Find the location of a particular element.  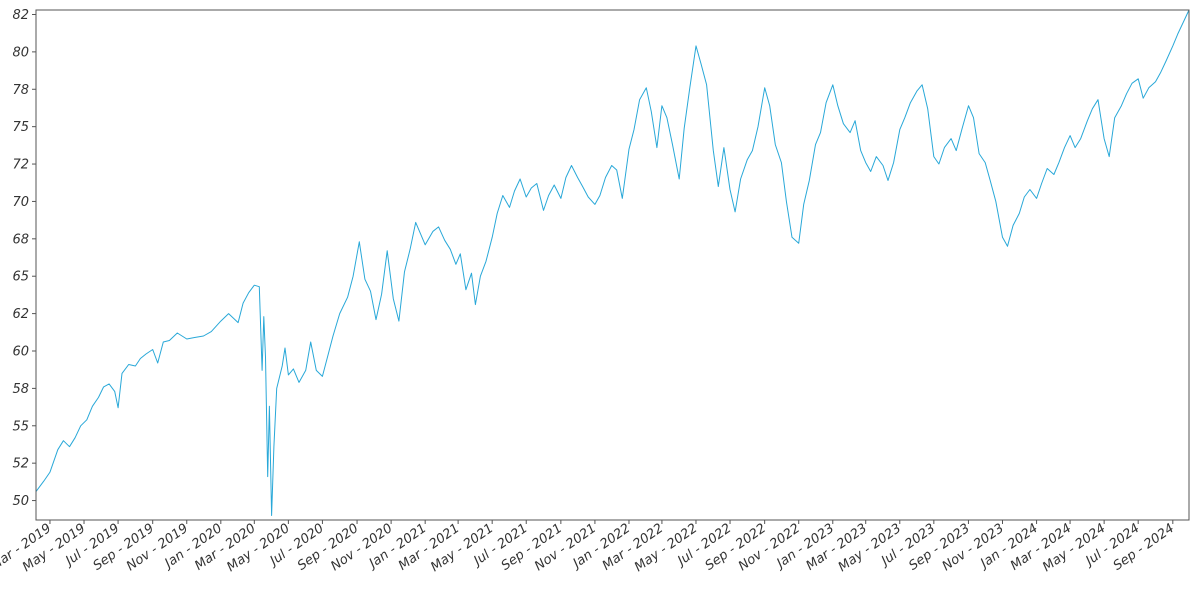

y-tick-label: 70 is located at coordinates (20, 202).